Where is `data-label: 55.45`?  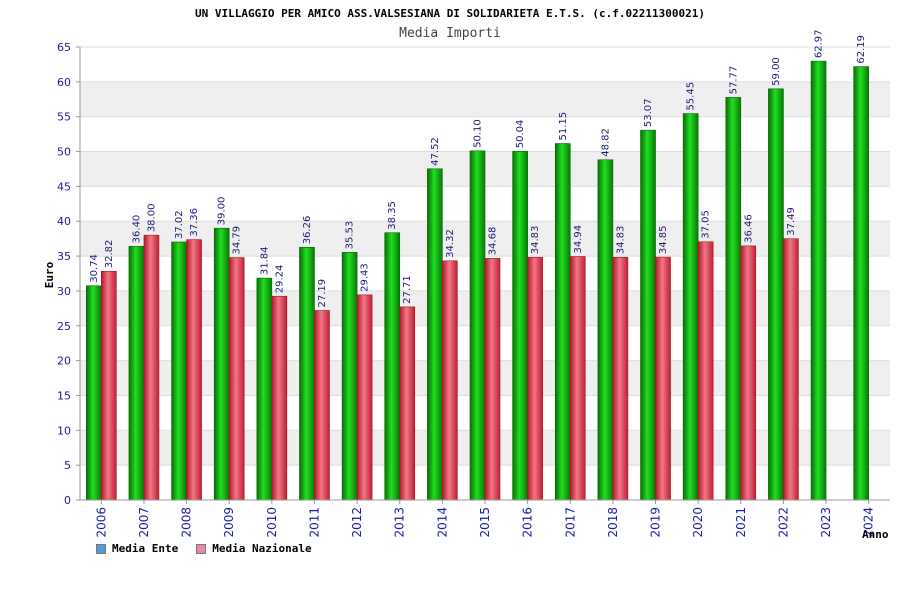 data-label: 55.45 is located at coordinates (691, 96).